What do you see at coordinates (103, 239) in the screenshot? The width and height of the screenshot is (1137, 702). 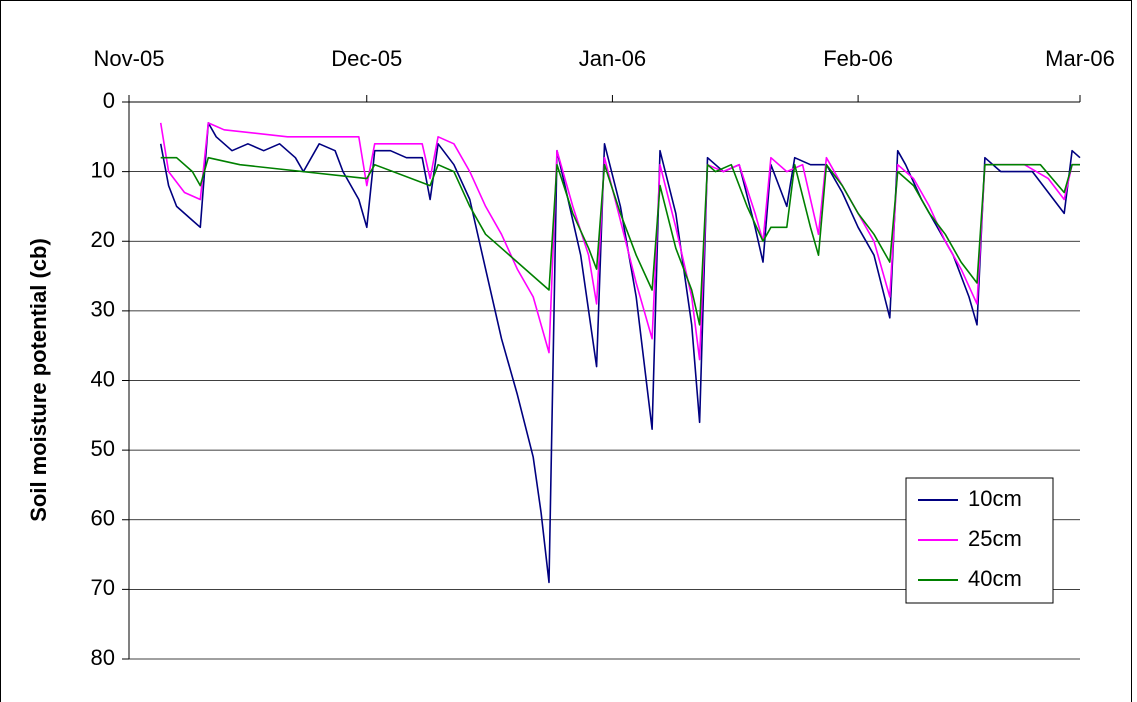 I see `y-tick-label: 20` at bounding box center [103, 239].